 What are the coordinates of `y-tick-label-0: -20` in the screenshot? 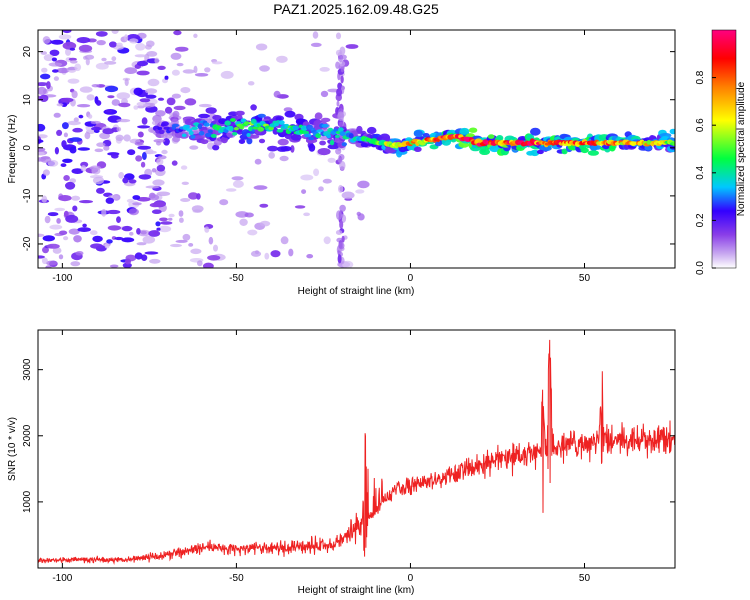 It's located at (27, 243).